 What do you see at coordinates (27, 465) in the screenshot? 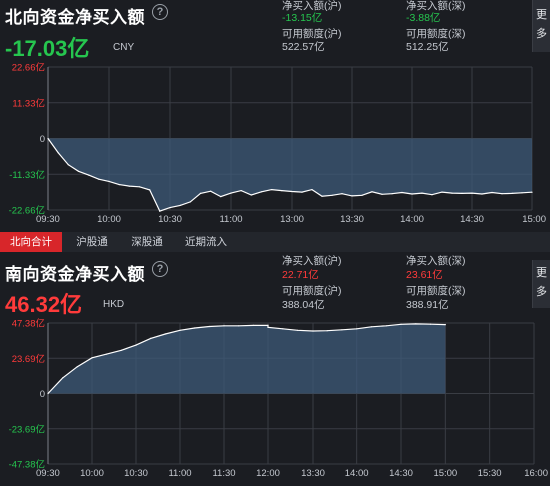
I see `y-tick-label: -47.38亿` at bounding box center [27, 465].